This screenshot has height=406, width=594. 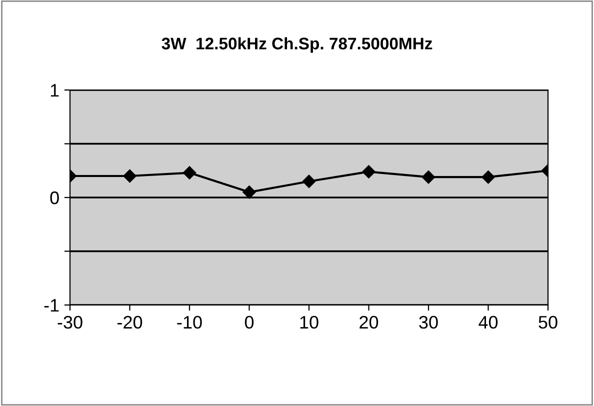 What do you see at coordinates (54, 197) in the screenshot?
I see `y-tick-label: 0` at bounding box center [54, 197].